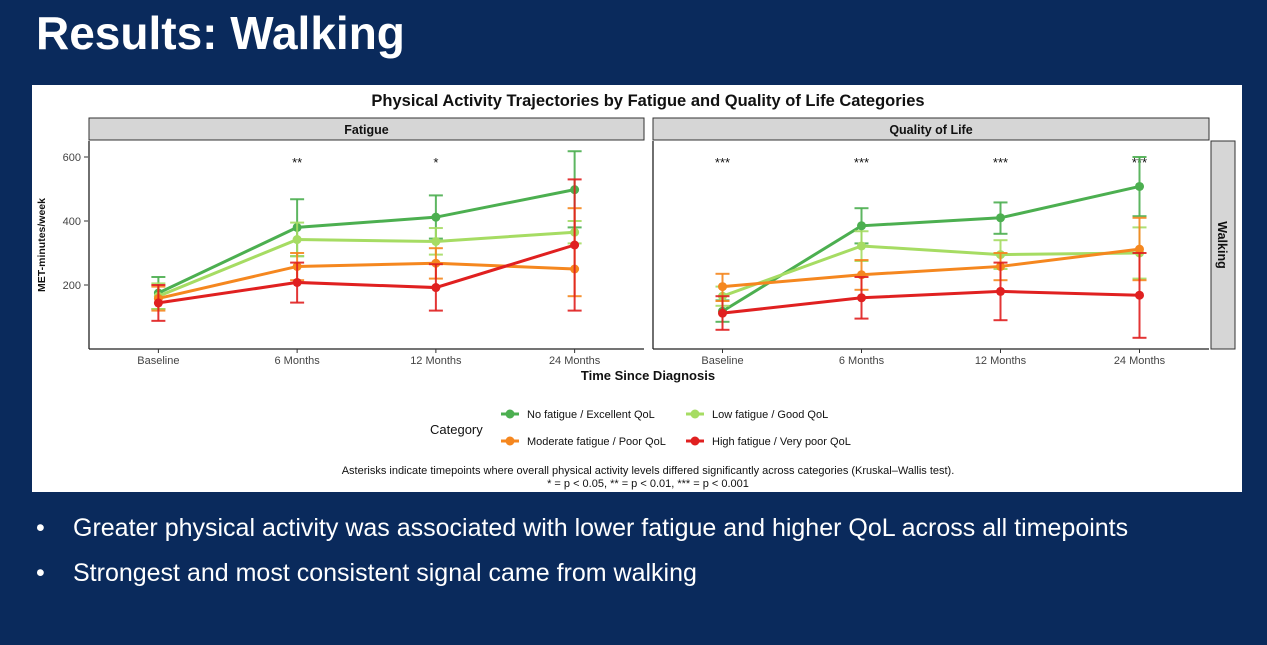 The image size is (1267, 645). I want to click on x-axis-label: Time Since Diagnosis, so click(648, 375).